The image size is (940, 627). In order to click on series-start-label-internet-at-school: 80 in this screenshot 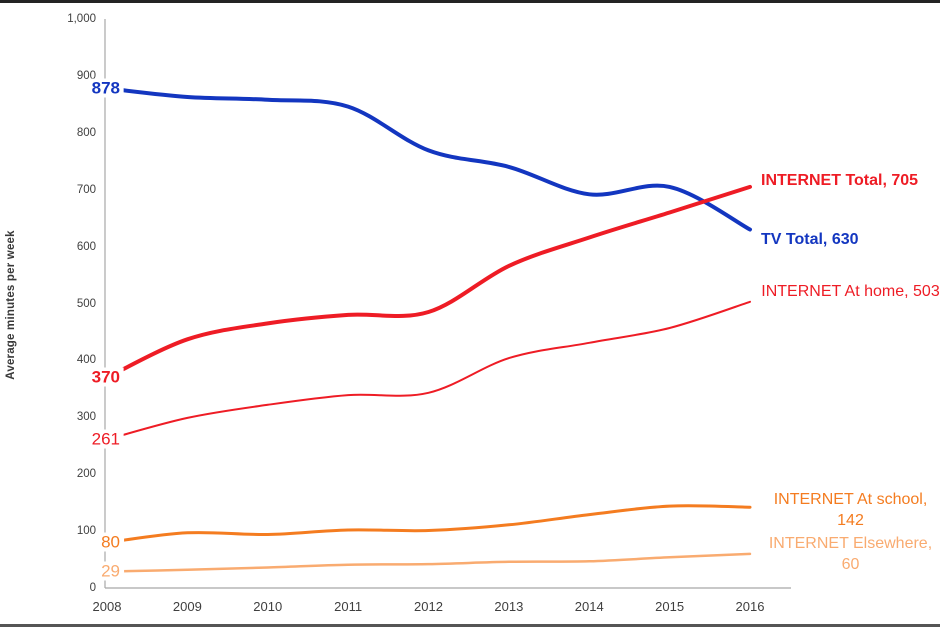, I will do `click(111, 542)`.